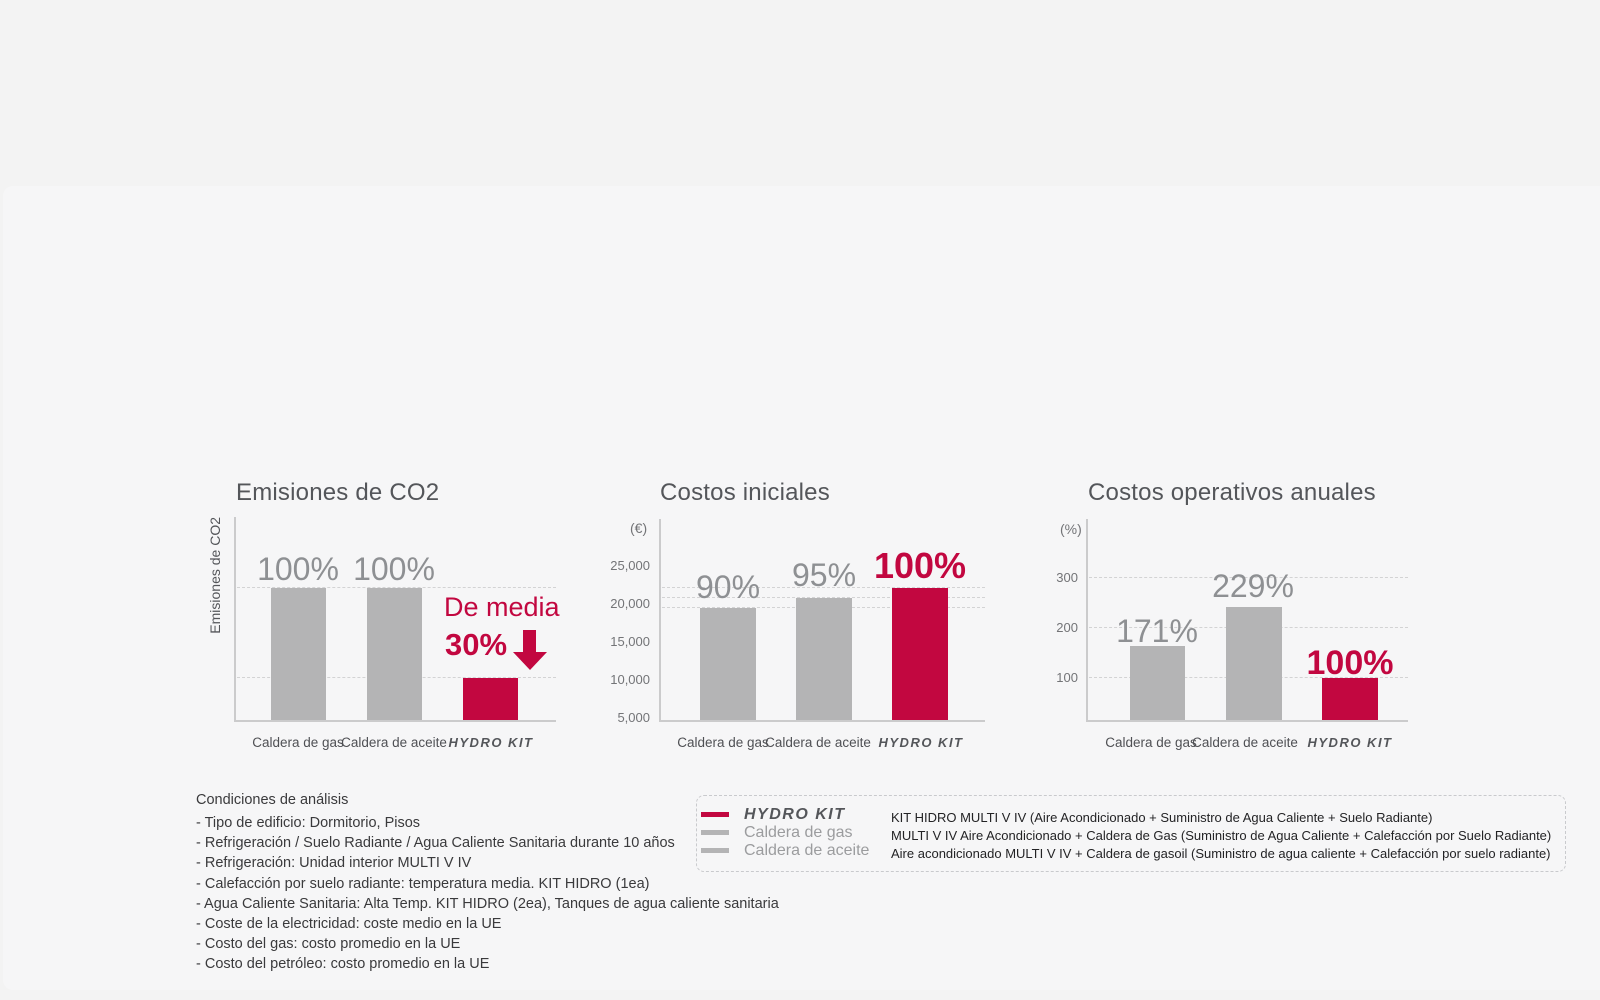 This screenshot has height=1000, width=1600. I want to click on condition-item: - Tipo de edificio: Dormitorio, Pisos, so click(308, 823).